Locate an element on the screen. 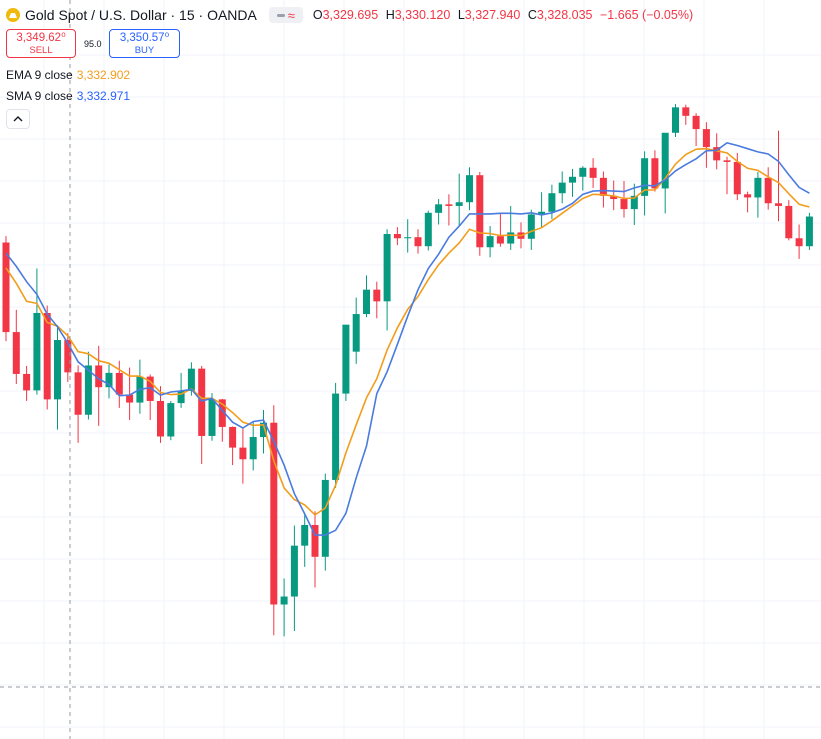  ema-legend: EMA 9 close 3,332.902 is located at coordinates (68, 75).